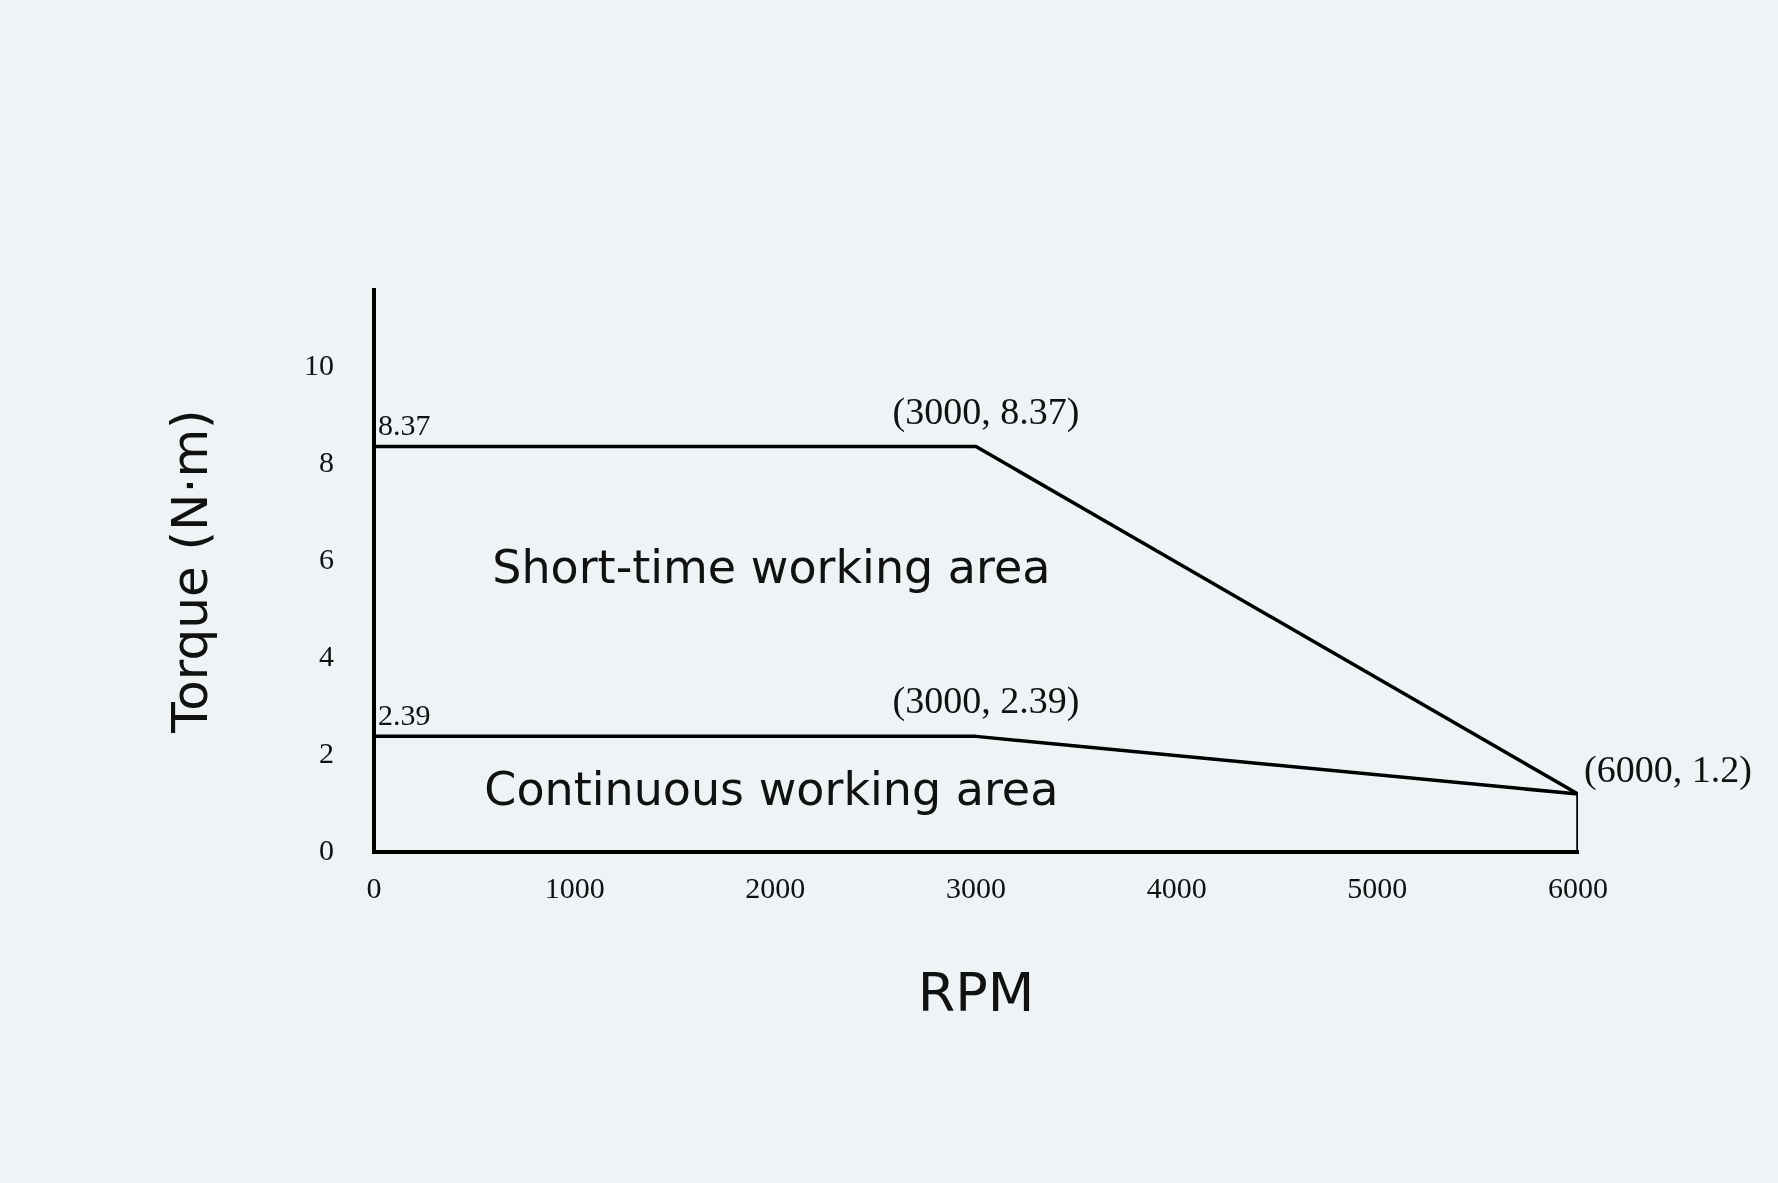 Image resolution: width=1778 pixels, height=1183 pixels. I want to click on y-tick-label: 0, so click(326, 850).